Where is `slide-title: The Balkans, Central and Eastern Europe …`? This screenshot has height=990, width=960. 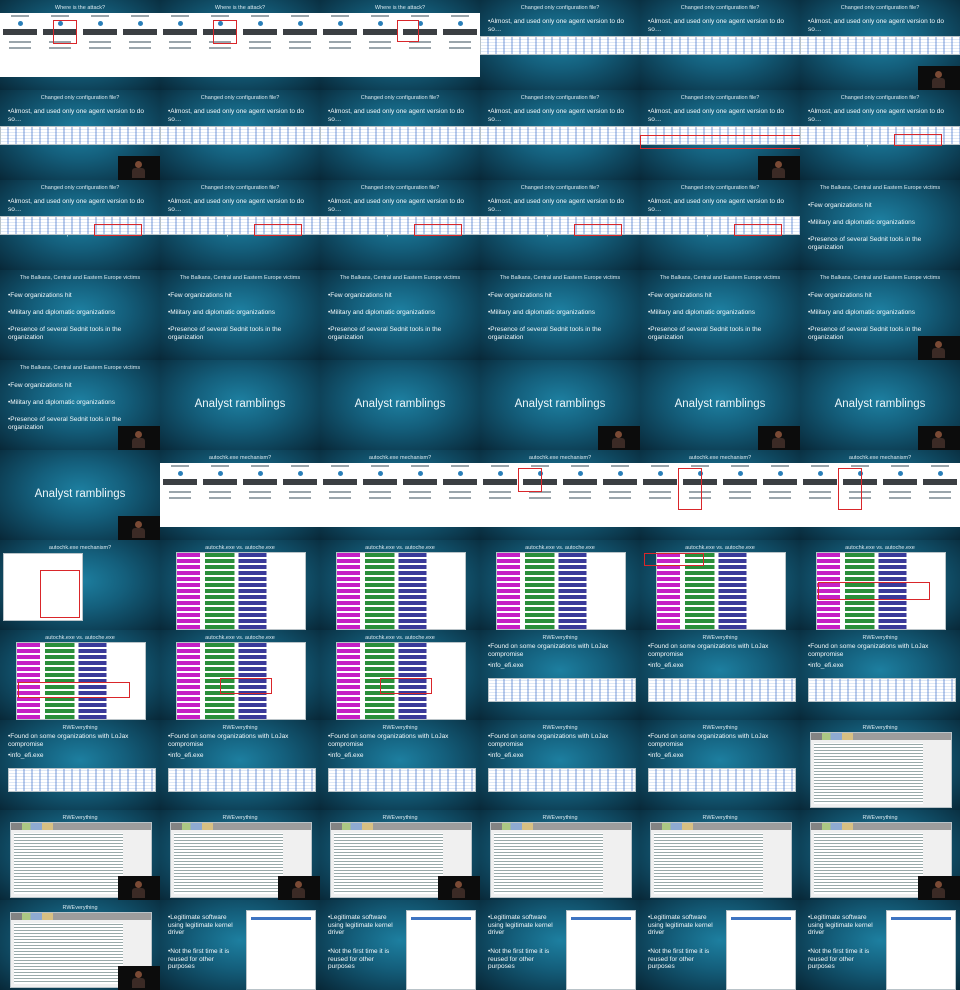 slide-title: The Balkans, Central and Eastern Europe … is located at coordinates (560, 278).